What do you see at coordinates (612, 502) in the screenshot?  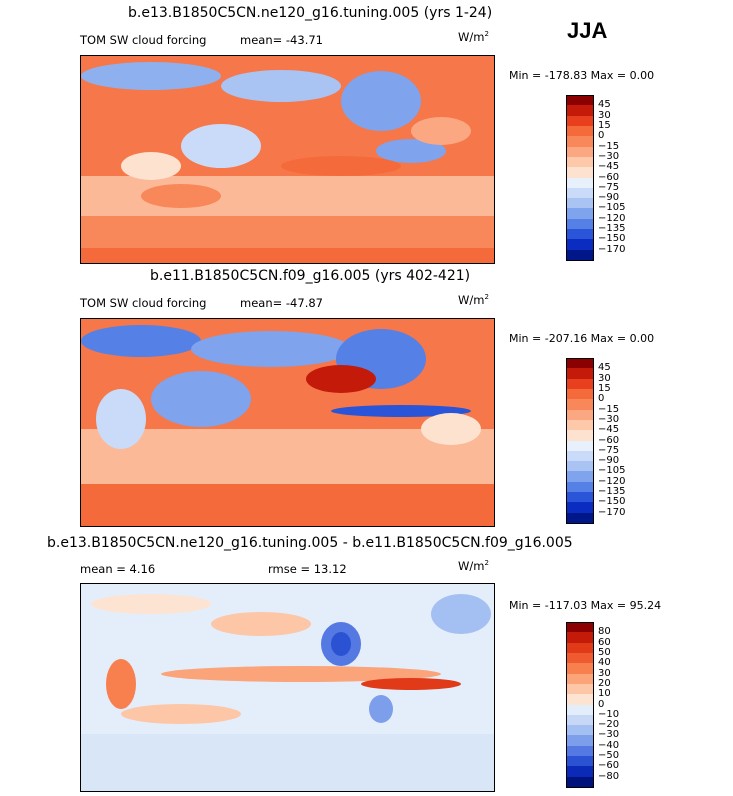 I see `colorbar-tick-label: −150` at bounding box center [612, 502].